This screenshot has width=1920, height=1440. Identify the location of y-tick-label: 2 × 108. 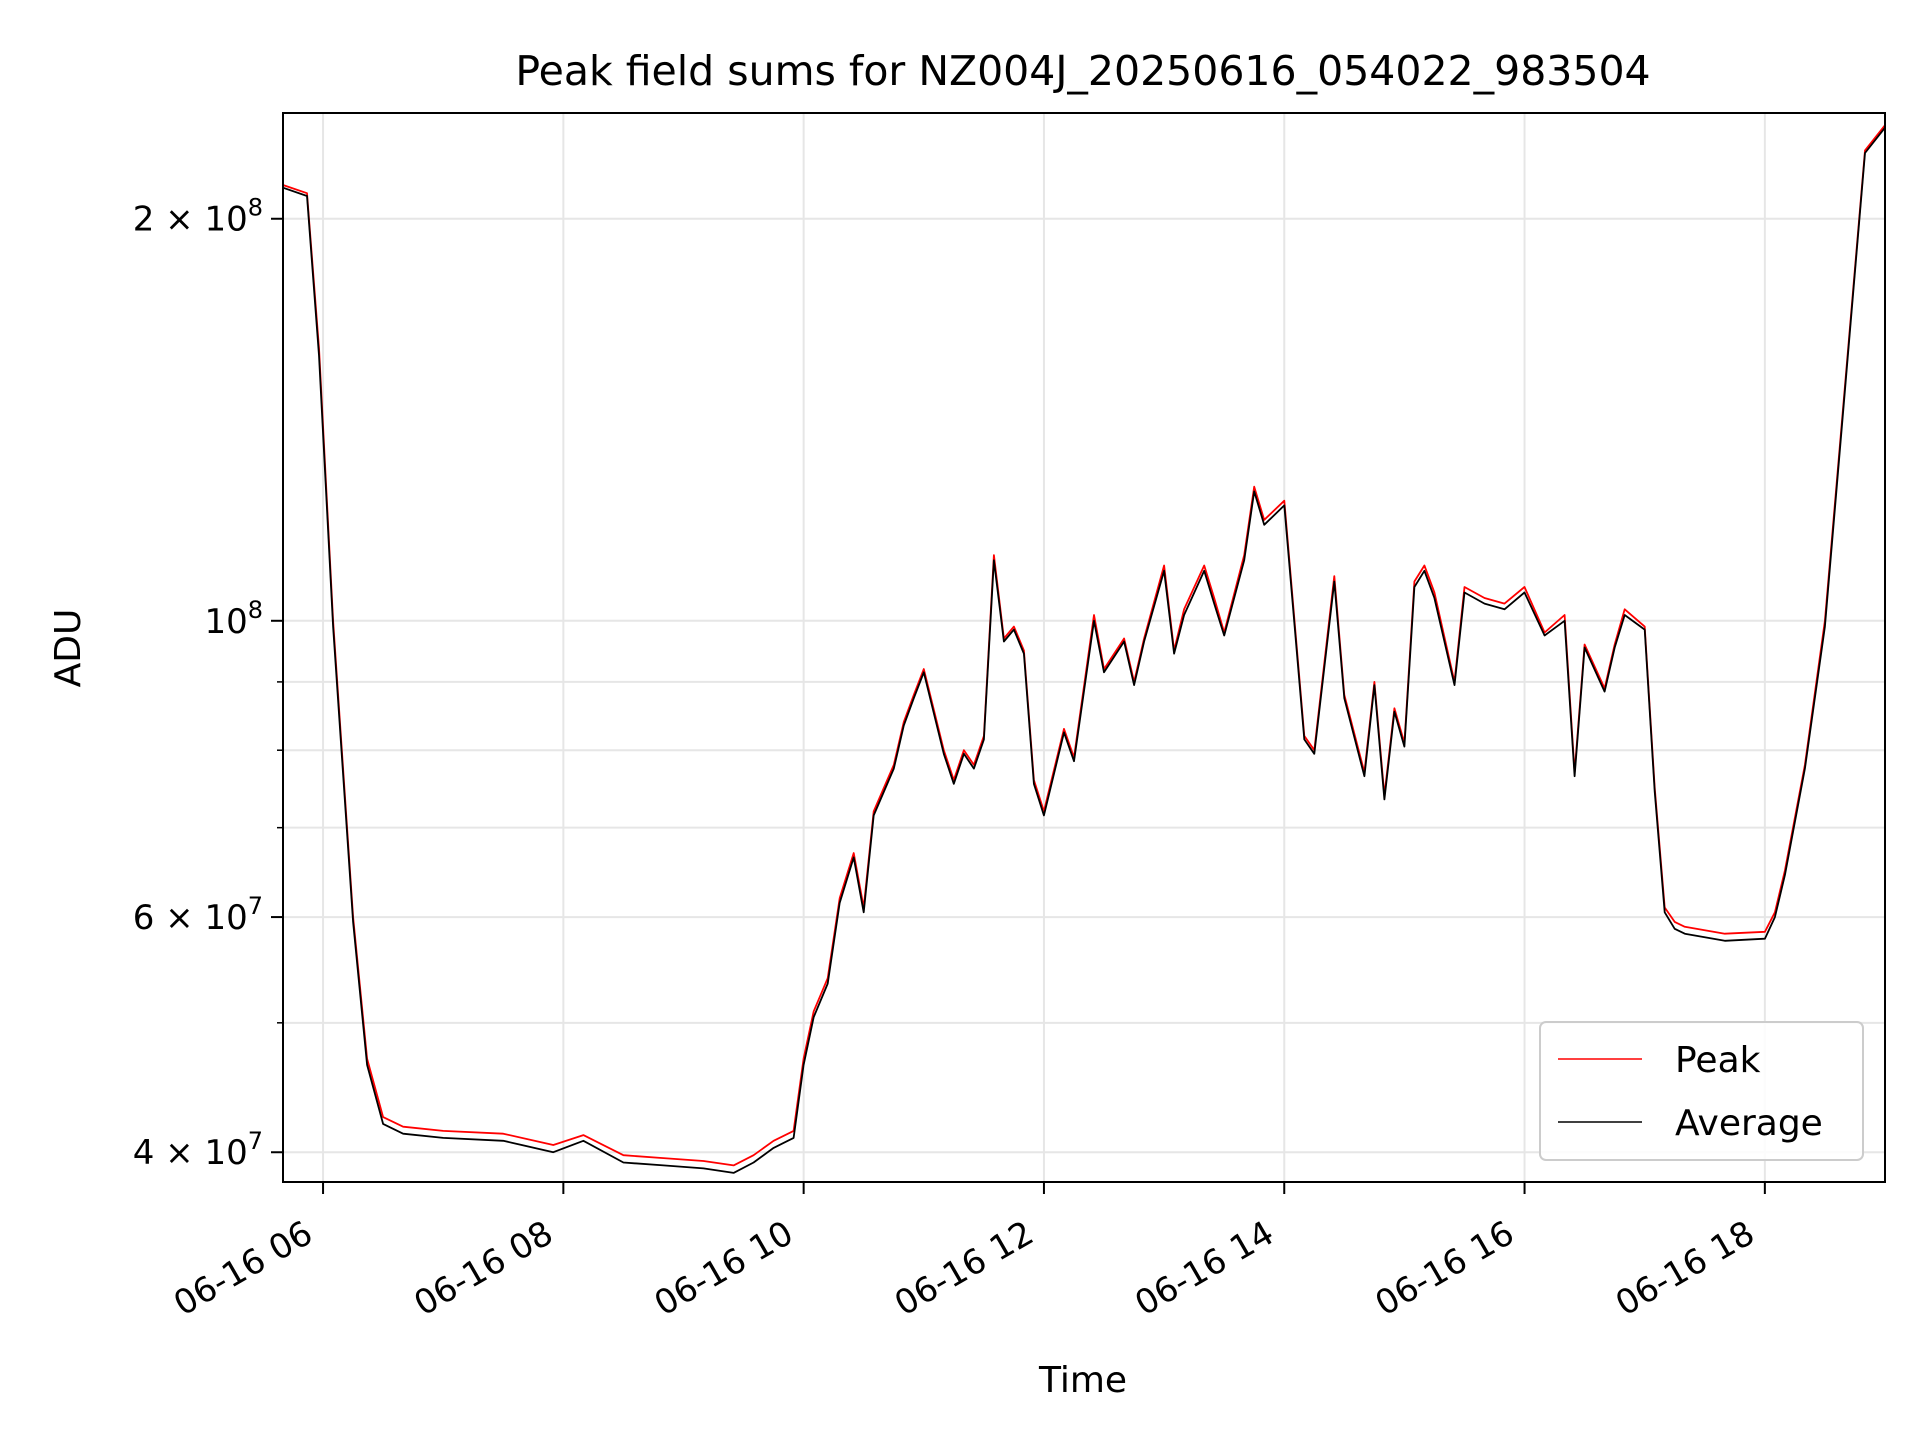
(198, 217).